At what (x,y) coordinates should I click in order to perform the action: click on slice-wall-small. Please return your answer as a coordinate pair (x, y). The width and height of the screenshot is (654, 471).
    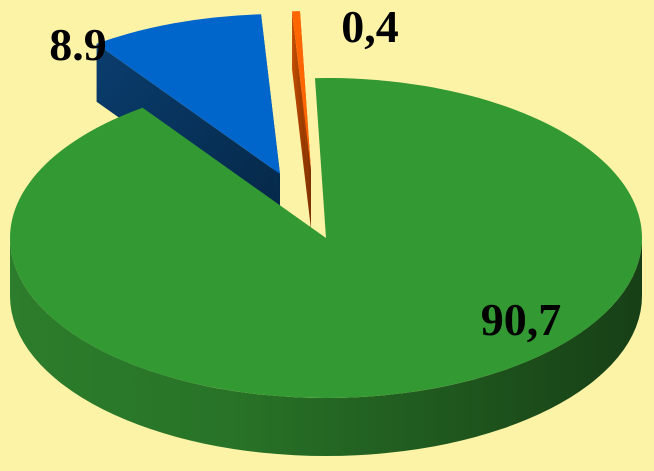
    Looking at the image, I should click on (301, 120).